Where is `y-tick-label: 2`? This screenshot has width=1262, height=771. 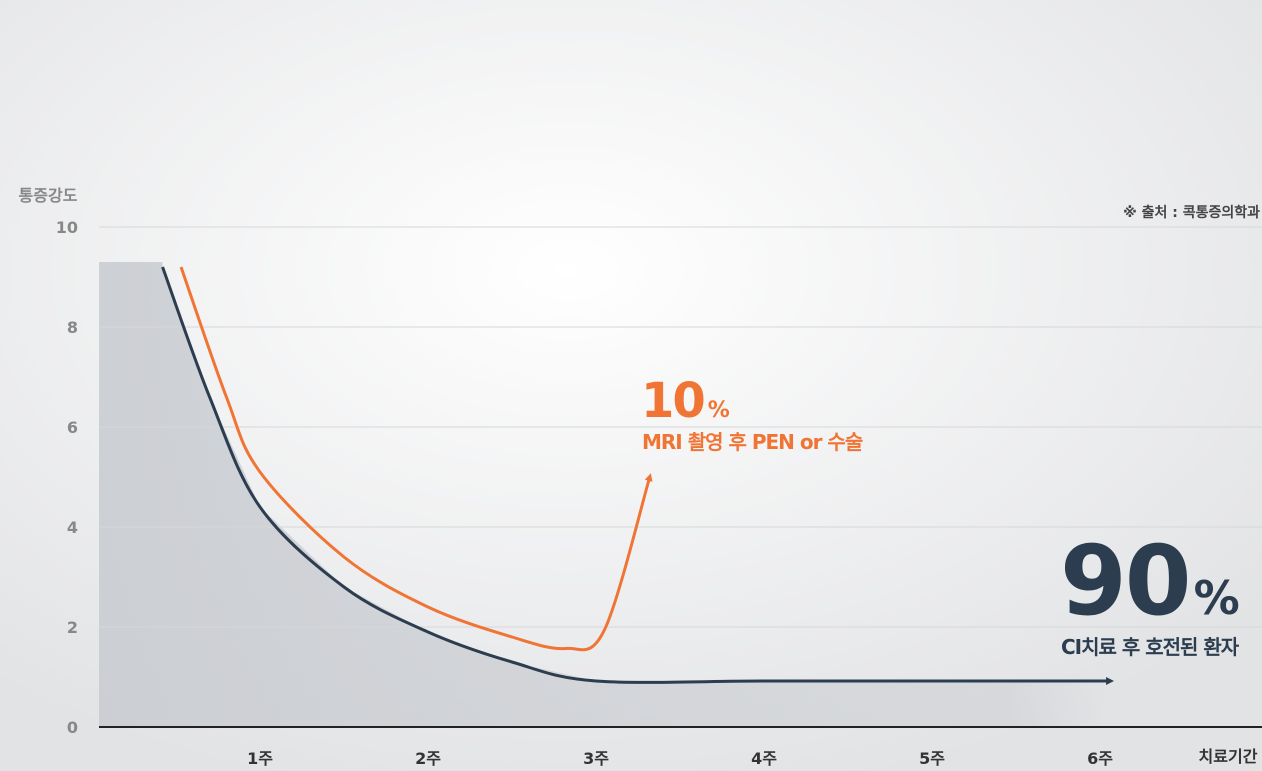
y-tick-label: 2 is located at coordinates (72, 627).